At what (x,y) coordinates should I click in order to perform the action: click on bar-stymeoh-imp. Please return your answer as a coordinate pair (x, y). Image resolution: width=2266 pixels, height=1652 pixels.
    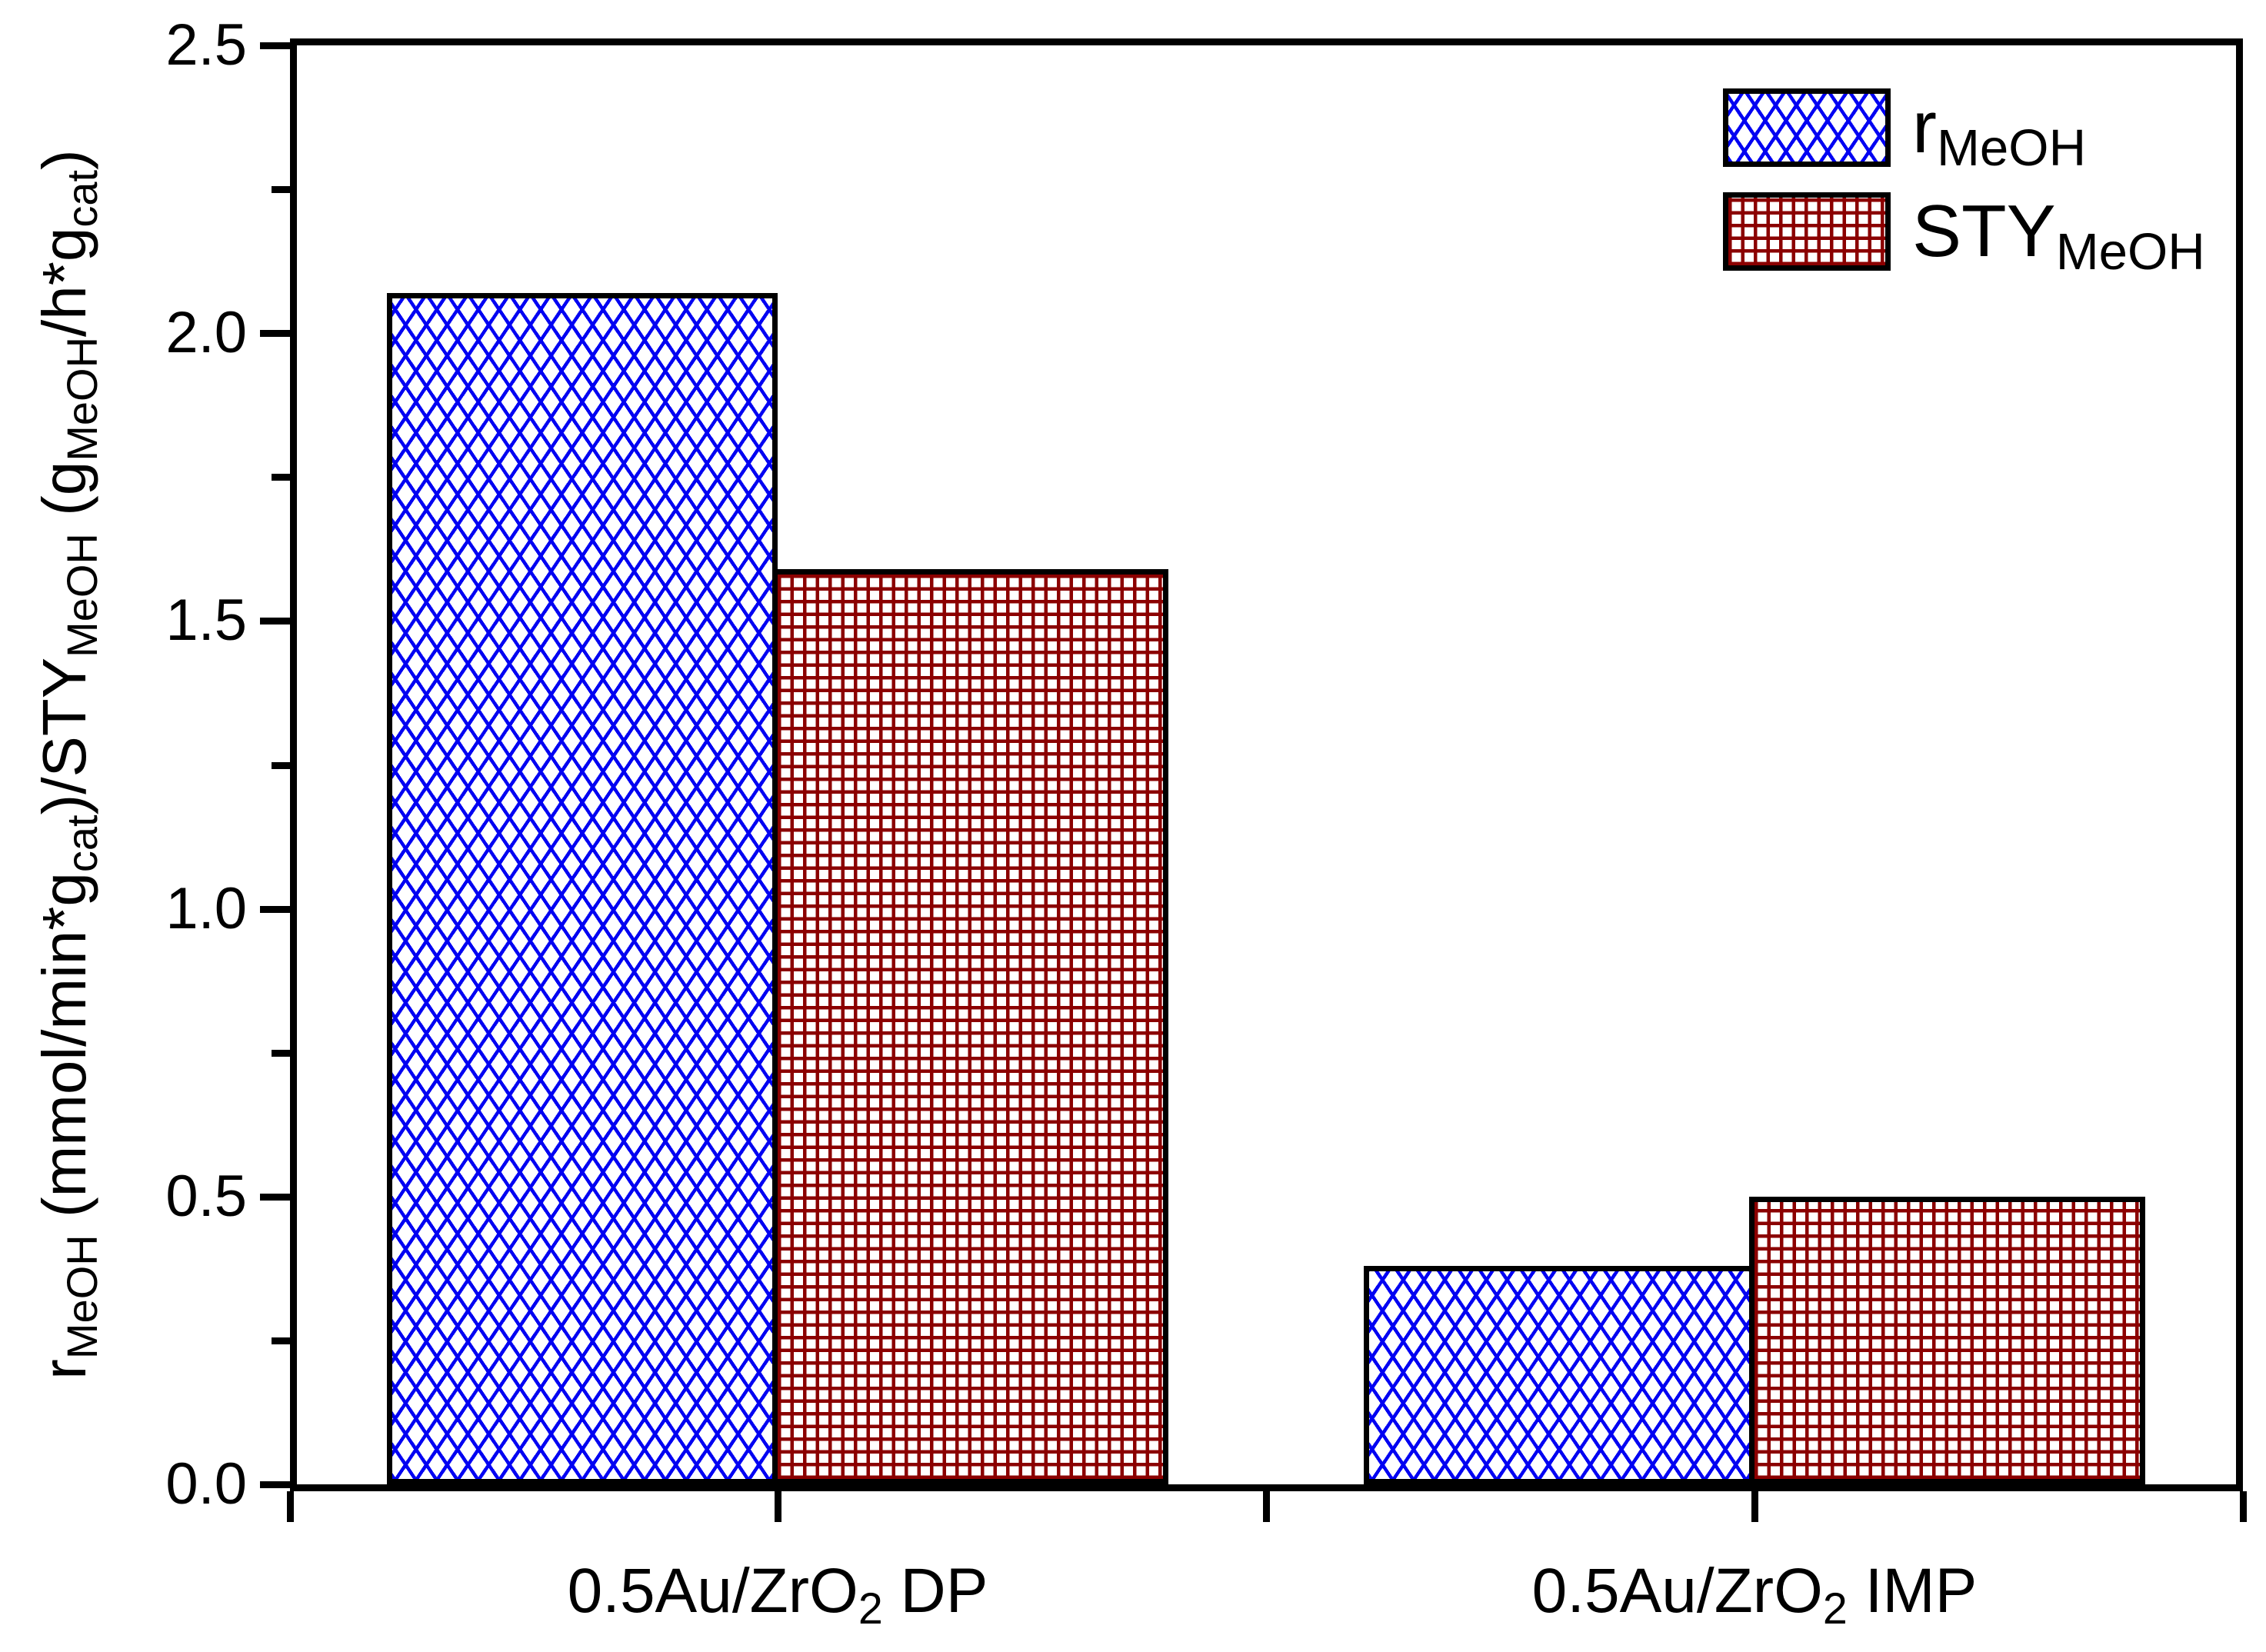
    Looking at the image, I should click on (1947, 1340).